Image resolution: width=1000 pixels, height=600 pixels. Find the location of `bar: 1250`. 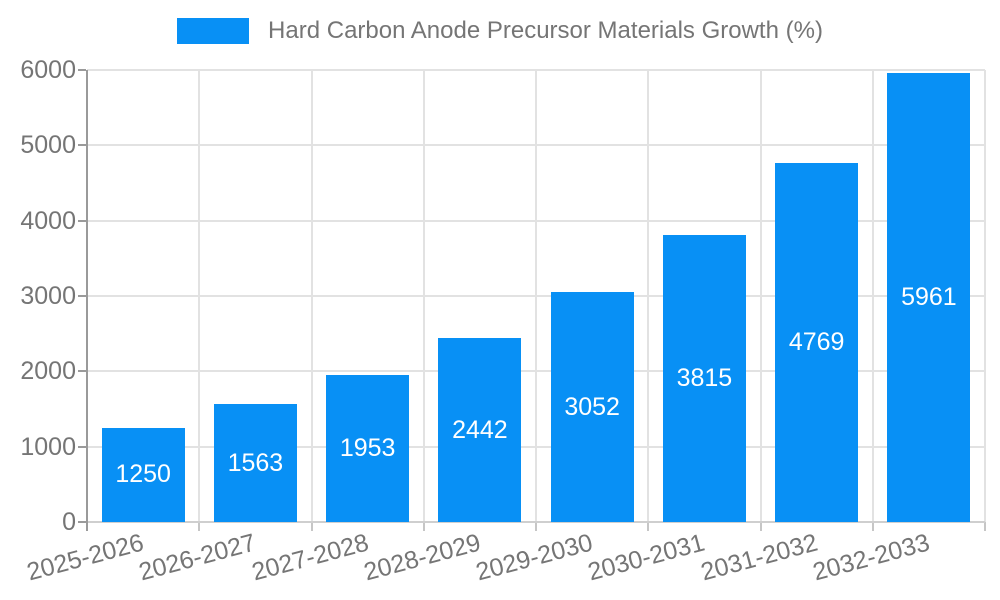

bar: 1250 is located at coordinates (143, 474).